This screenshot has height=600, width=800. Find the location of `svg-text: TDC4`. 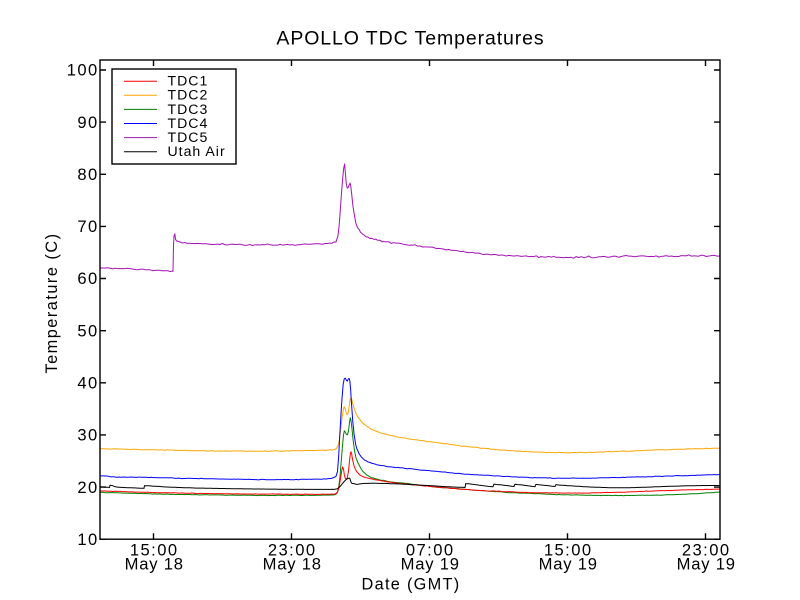

svg-text: TDC4 is located at coordinates (188, 123).